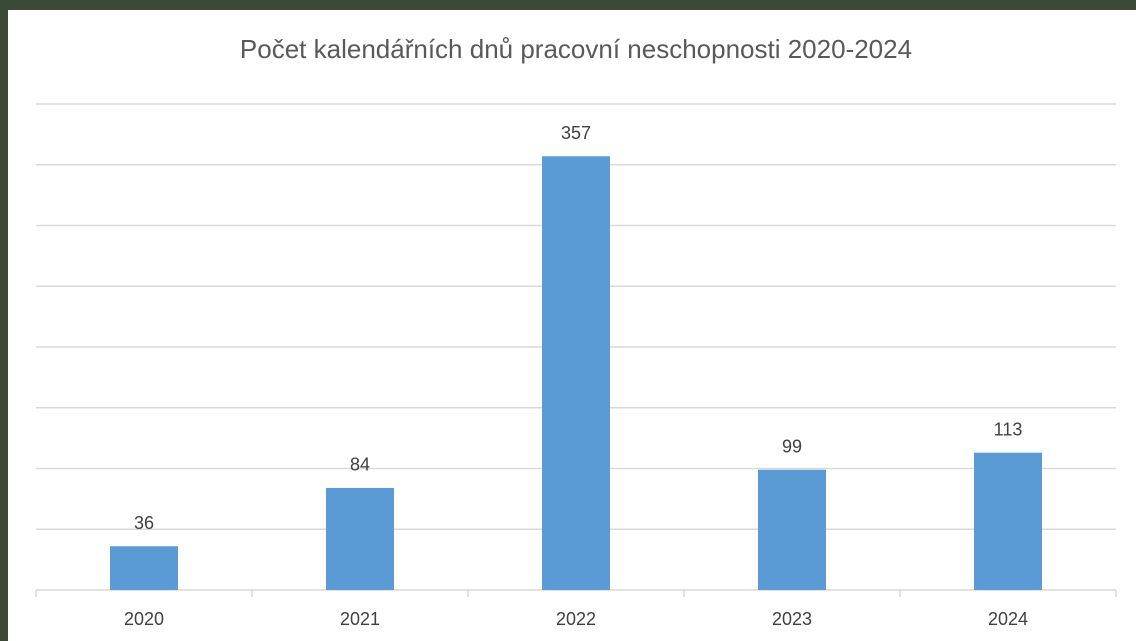 The image size is (1136, 641). I want to click on x-tick-label: 2023, so click(792, 619).